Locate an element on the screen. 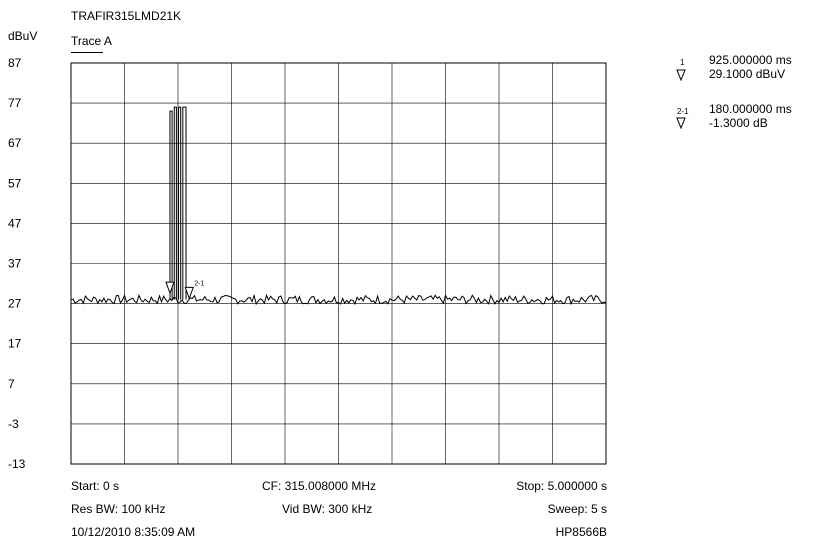 This screenshot has width=823, height=540. y-tick-label: 17 is located at coordinates (15, 344).